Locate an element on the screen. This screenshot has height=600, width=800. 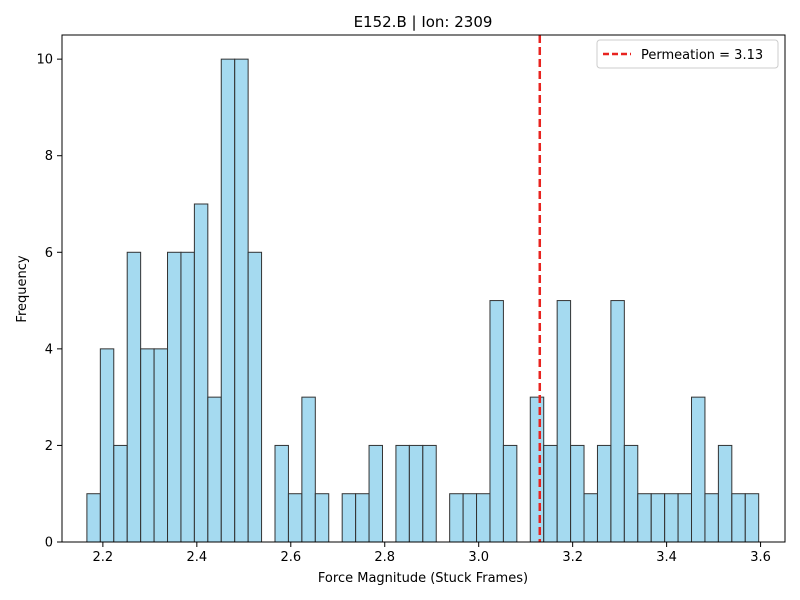
x-tick-label: 2.2 is located at coordinates (103, 557).